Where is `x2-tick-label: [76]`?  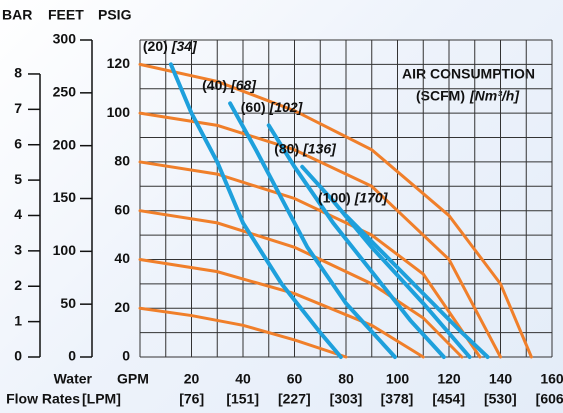
x2-tick-label: [76] is located at coordinates (191, 399).